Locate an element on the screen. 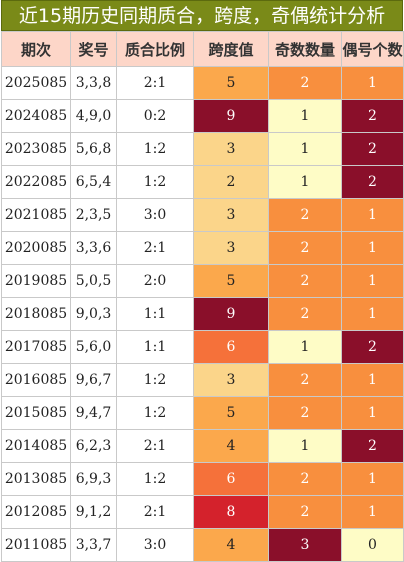  span-cell: 8 is located at coordinates (231, 512).